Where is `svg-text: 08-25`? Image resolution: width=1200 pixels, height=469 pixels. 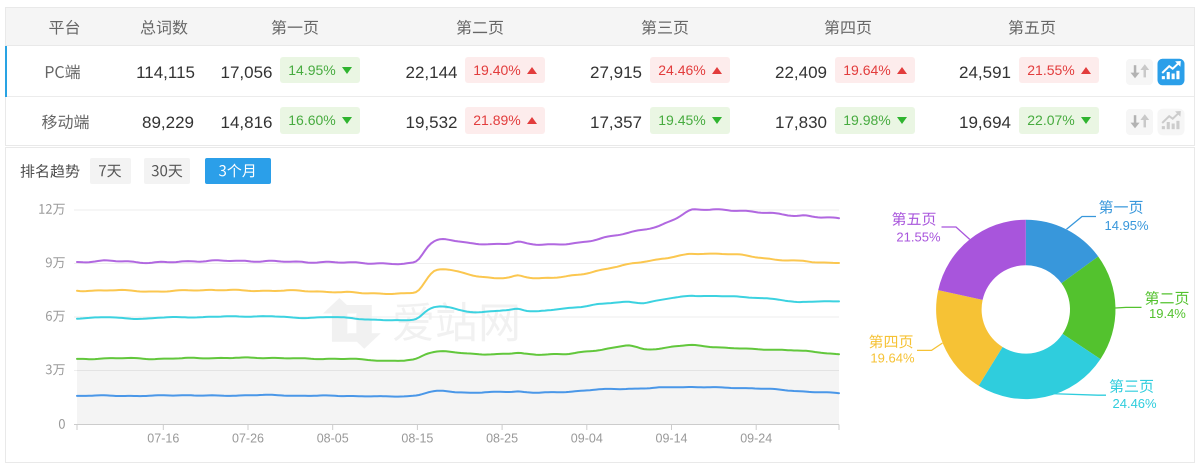 svg-text: 08-25 is located at coordinates (502, 438).